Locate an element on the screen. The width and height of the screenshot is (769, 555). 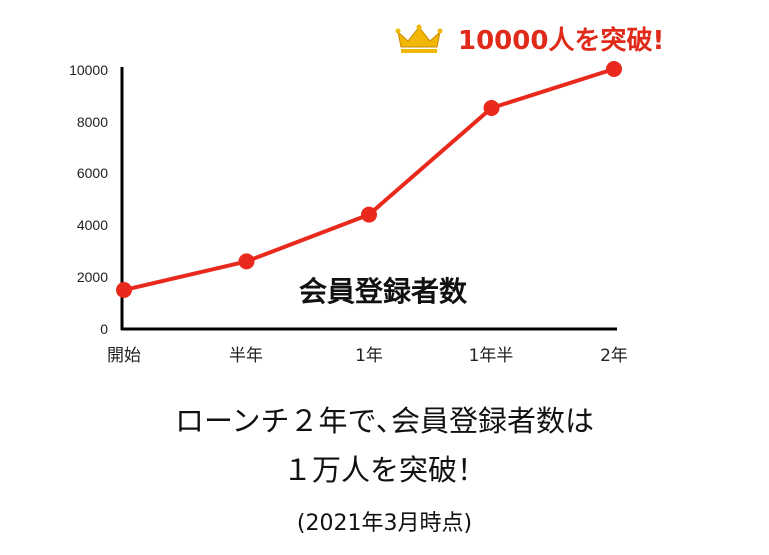
milestone-label: 10000人を突破! is located at coordinates (561, 40).